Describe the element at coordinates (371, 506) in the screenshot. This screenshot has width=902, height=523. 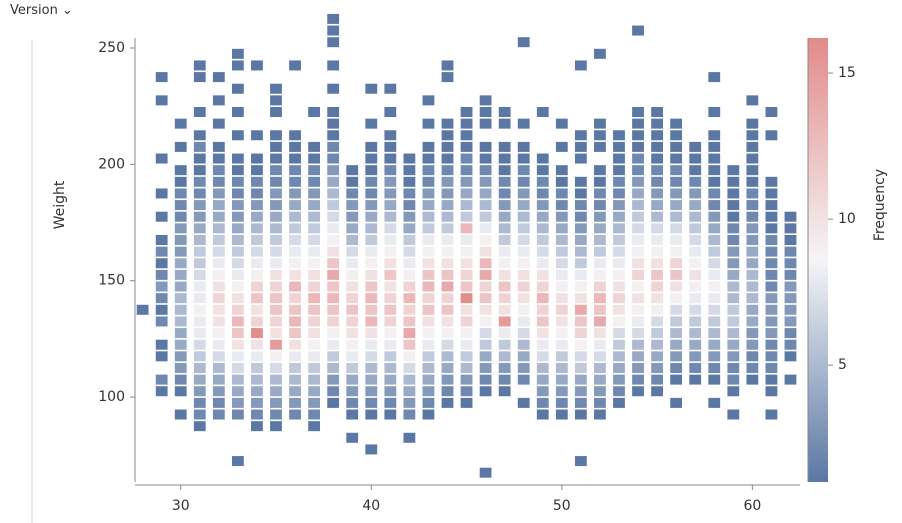
I see `x-tick-label: 40` at that location.